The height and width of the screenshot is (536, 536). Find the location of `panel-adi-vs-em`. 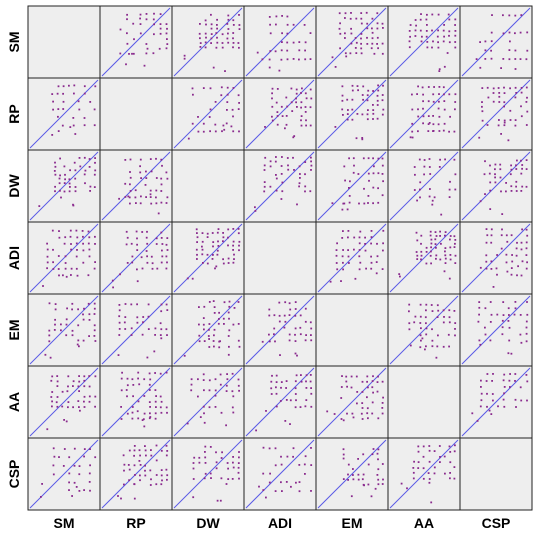

panel-adi-vs-em is located at coordinates (352, 258).